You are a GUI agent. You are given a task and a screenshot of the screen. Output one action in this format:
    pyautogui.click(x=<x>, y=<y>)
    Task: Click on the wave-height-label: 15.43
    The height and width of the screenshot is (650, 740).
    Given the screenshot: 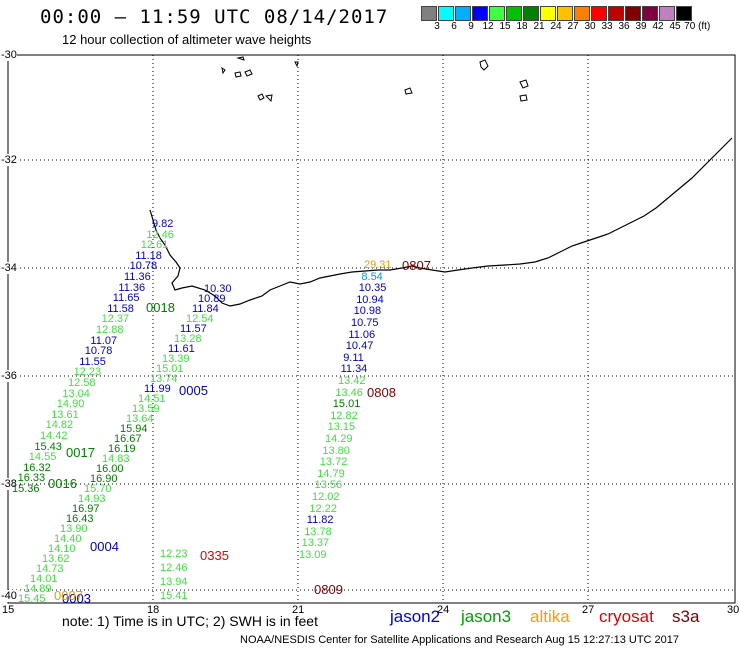 What is the action you would take?
    pyautogui.click(x=48, y=446)
    